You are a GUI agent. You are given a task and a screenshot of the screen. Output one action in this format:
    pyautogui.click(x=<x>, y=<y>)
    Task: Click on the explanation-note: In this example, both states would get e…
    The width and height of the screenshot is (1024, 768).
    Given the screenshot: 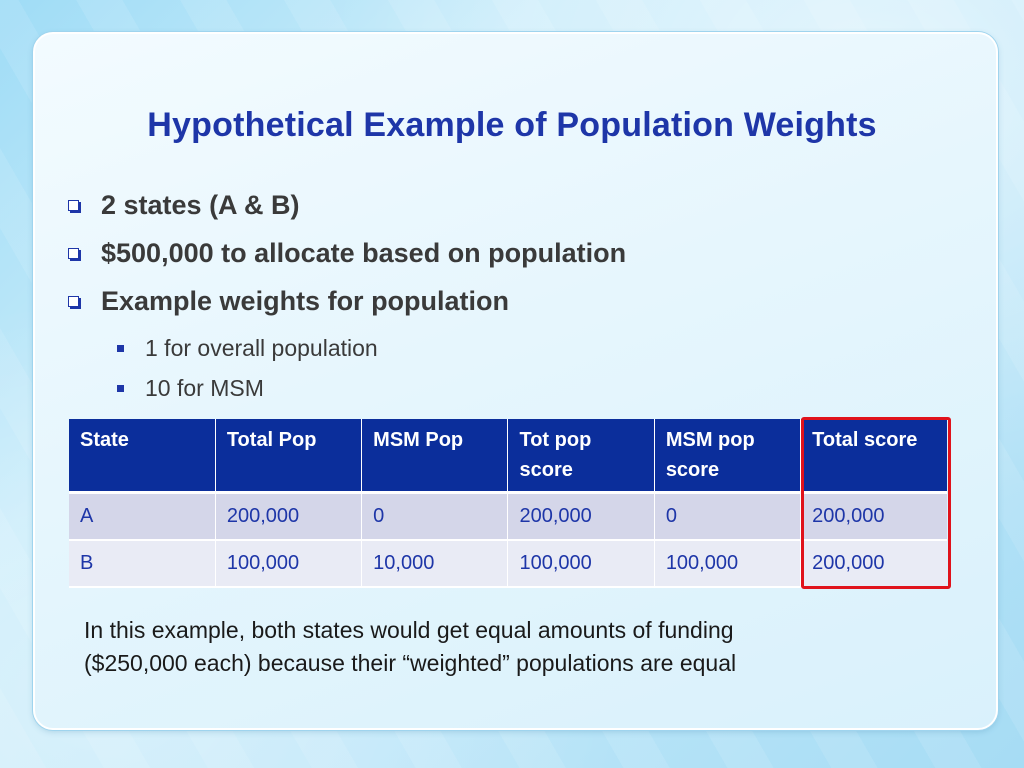 What is the action you would take?
    pyautogui.click(x=410, y=647)
    